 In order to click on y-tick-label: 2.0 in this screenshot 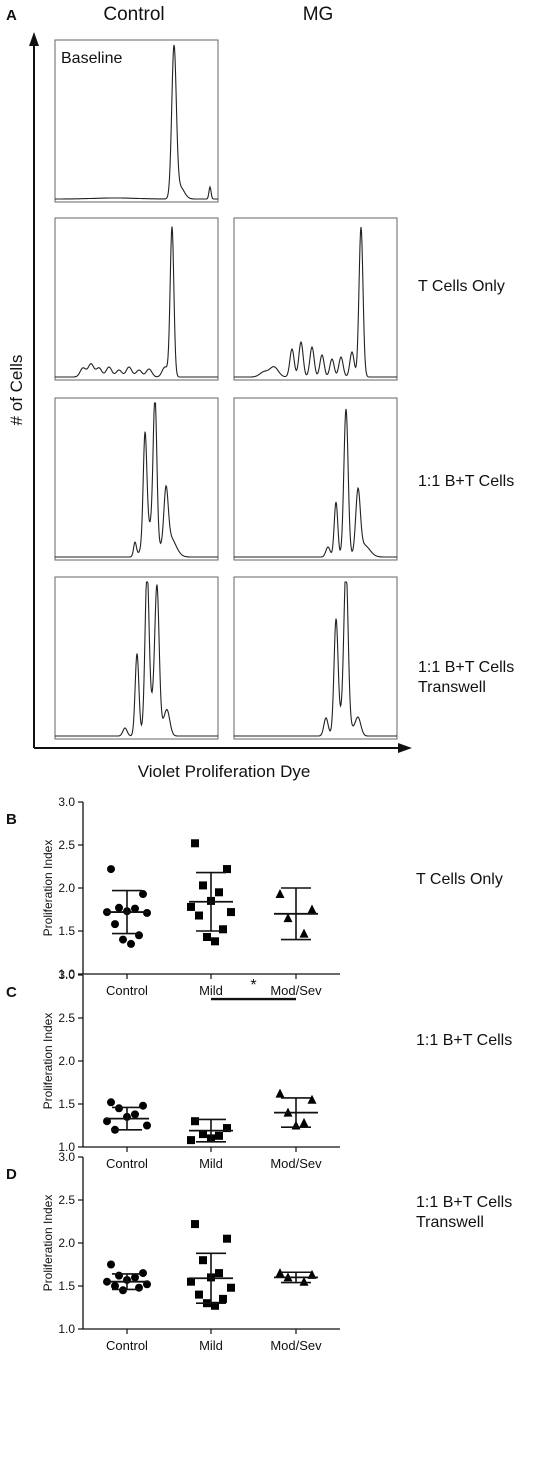, I will do `click(66, 1243)`.